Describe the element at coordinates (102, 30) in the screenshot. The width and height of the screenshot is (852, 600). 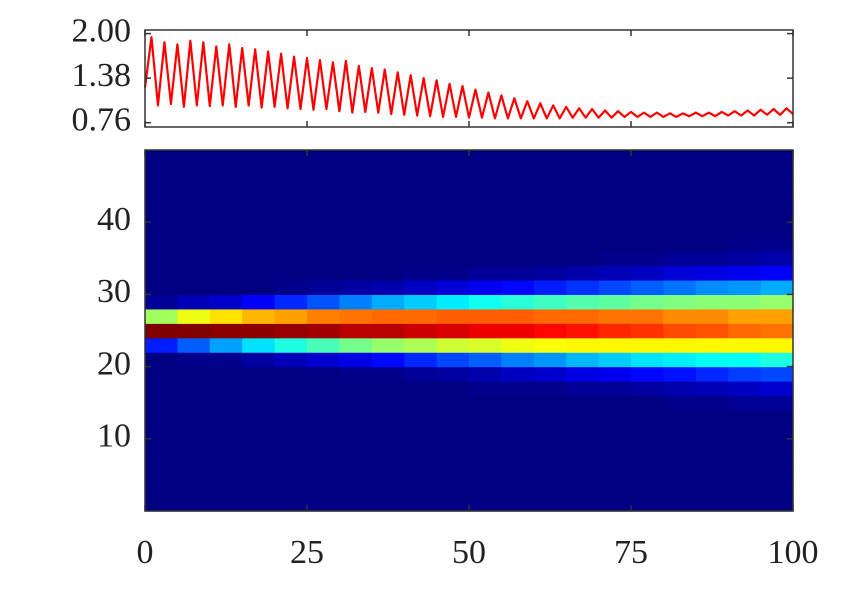
I see `y-tick-label: 2.00` at that location.